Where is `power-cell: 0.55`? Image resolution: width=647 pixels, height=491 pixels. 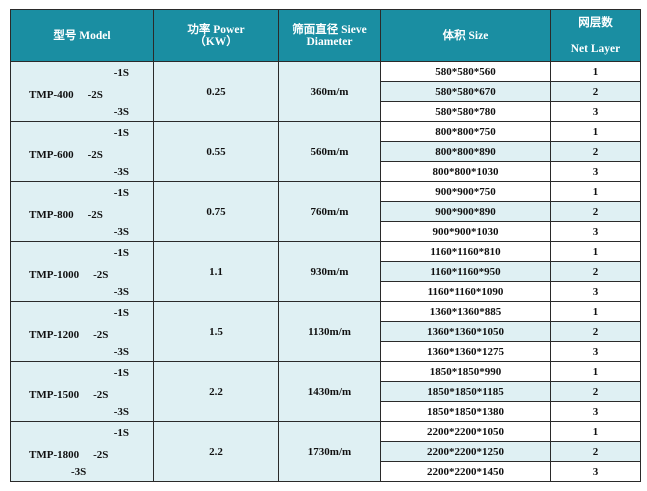
power-cell: 0.55 is located at coordinates (216, 151).